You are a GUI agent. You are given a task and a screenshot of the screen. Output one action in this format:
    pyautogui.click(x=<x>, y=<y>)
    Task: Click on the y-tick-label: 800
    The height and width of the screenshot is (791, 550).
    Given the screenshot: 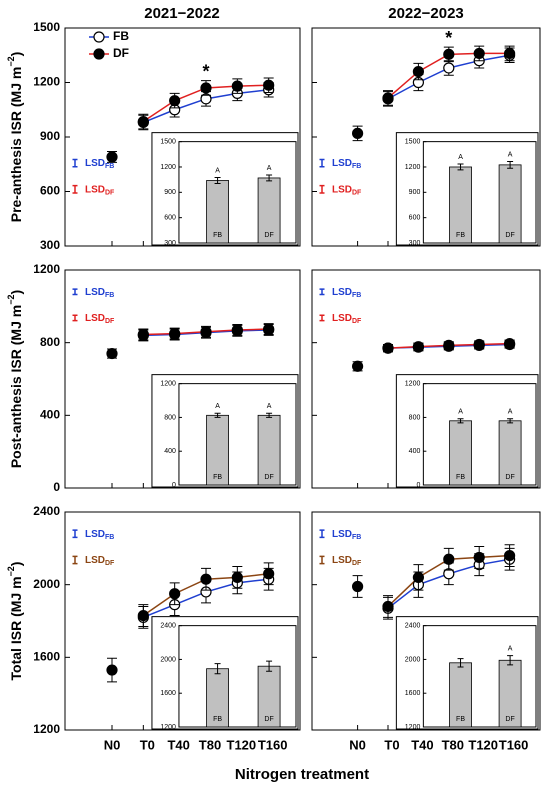 What is the action you would take?
    pyautogui.click(x=50, y=342)
    